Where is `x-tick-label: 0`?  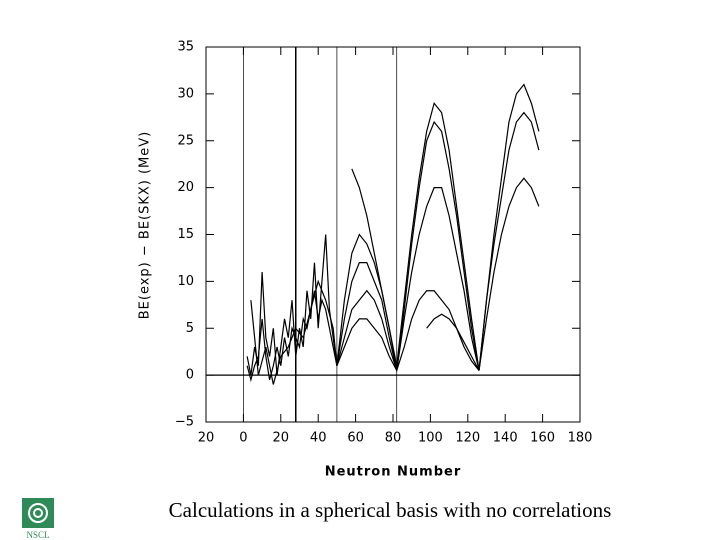 x-tick-label: 0 is located at coordinates (243, 438).